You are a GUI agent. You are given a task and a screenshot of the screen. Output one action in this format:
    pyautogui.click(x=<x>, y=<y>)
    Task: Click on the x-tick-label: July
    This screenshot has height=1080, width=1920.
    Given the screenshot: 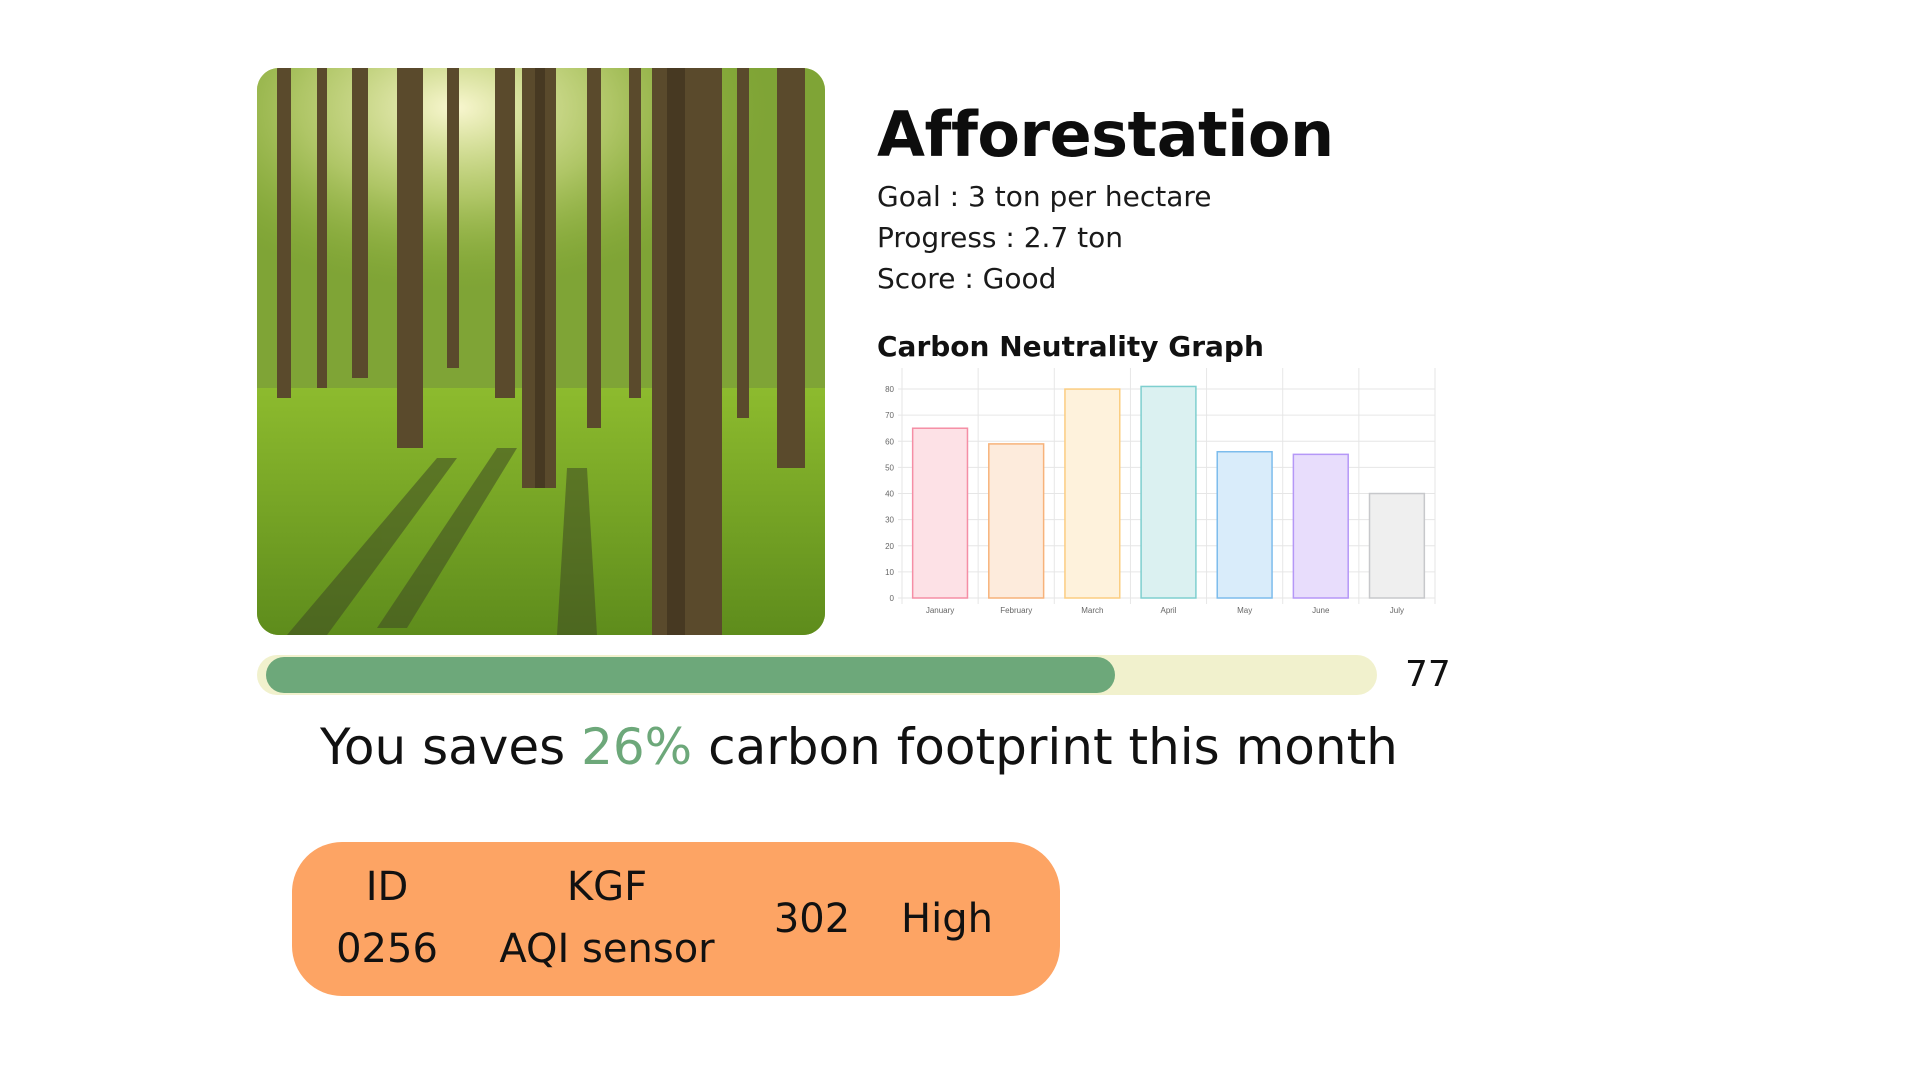 What is the action you would take?
    pyautogui.click(x=1397, y=610)
    